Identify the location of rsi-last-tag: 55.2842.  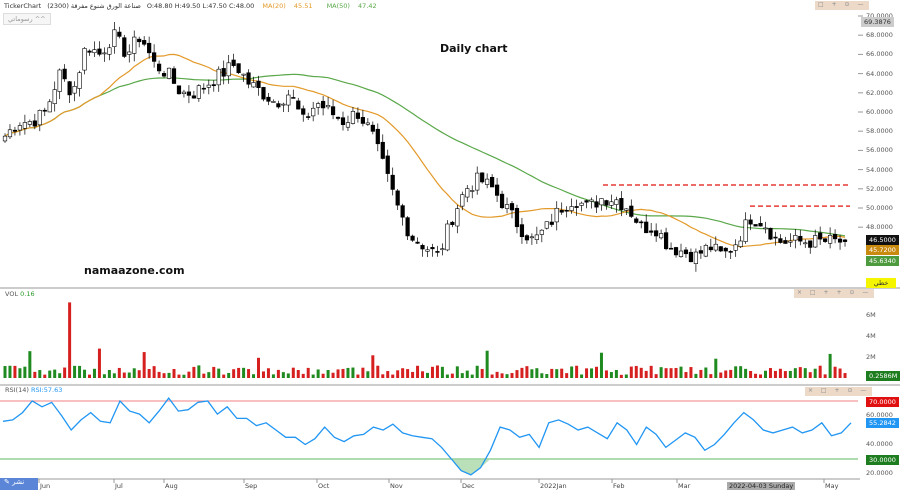
(882, 423).